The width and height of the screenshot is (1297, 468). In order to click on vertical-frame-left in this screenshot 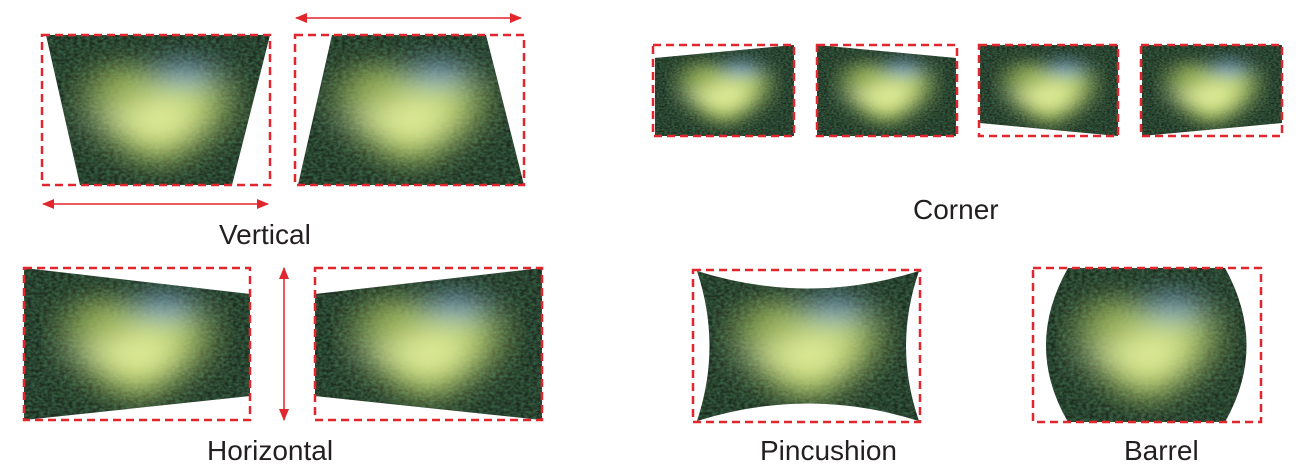, I will do `click(156, 110)`.